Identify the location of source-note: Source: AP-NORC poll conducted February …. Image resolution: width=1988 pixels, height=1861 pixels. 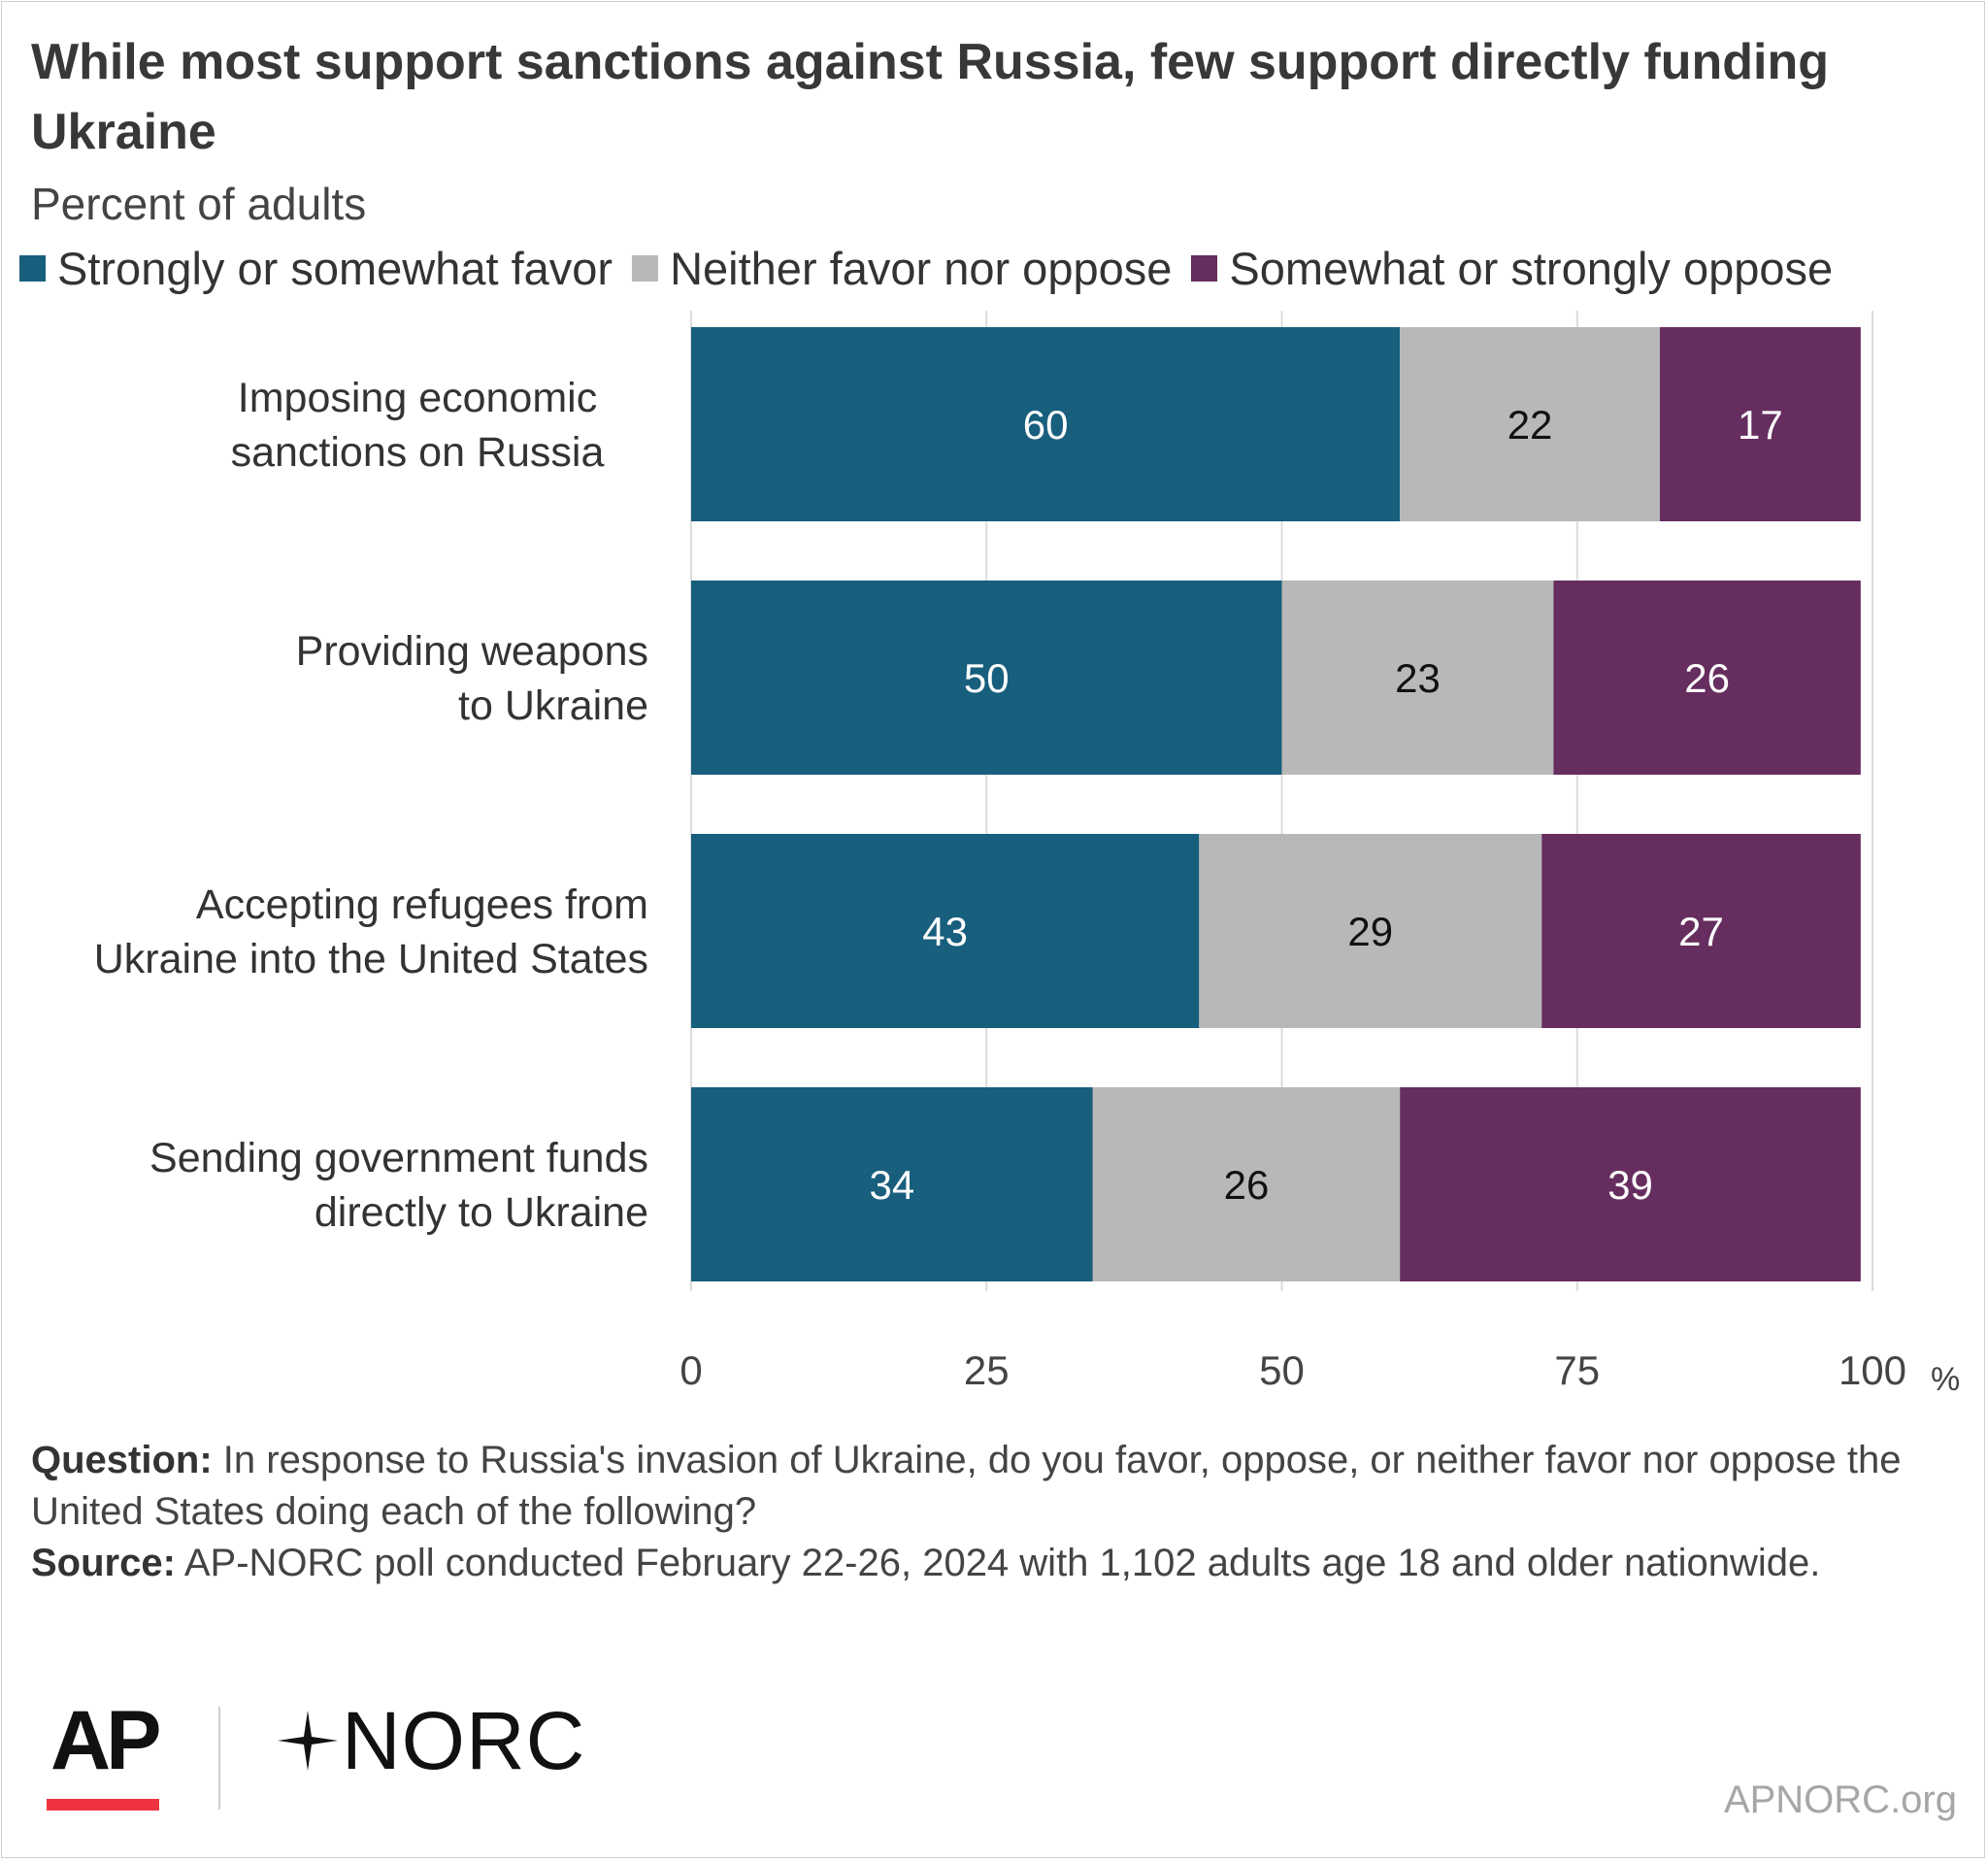
(983, 1563).